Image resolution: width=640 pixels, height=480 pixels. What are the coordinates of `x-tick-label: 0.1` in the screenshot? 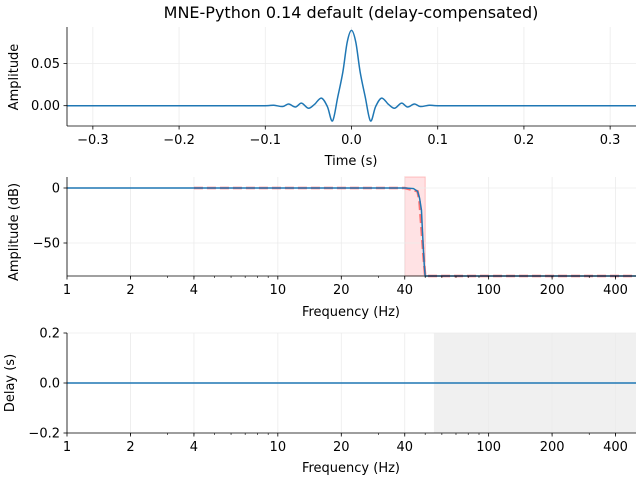 It's located at (437, 140).